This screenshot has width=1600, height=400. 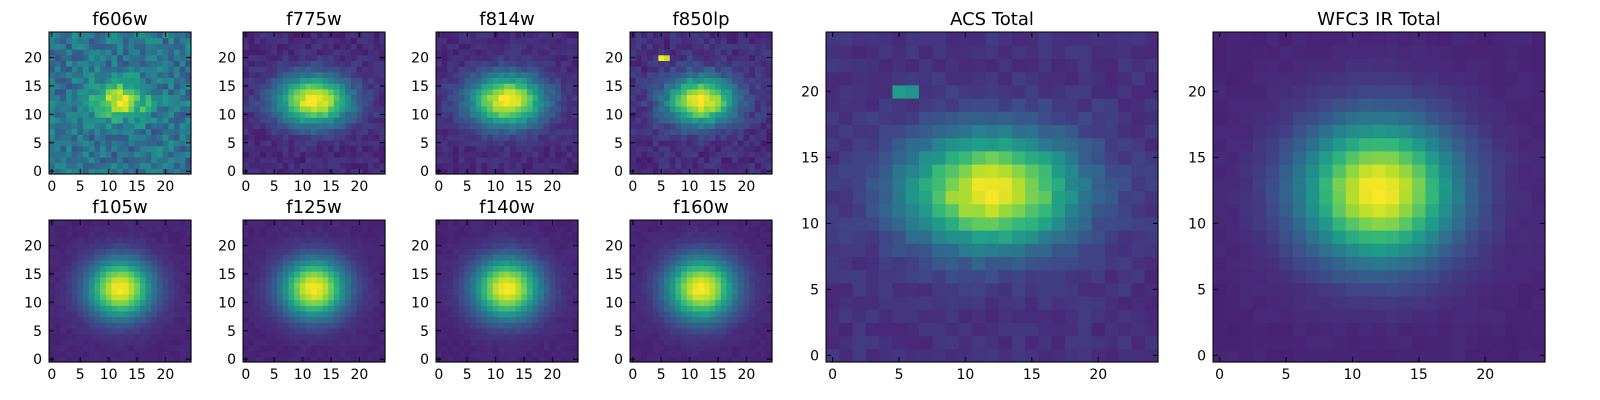 I want to click on x-tick-label: 5, so click(x=80, y=187).